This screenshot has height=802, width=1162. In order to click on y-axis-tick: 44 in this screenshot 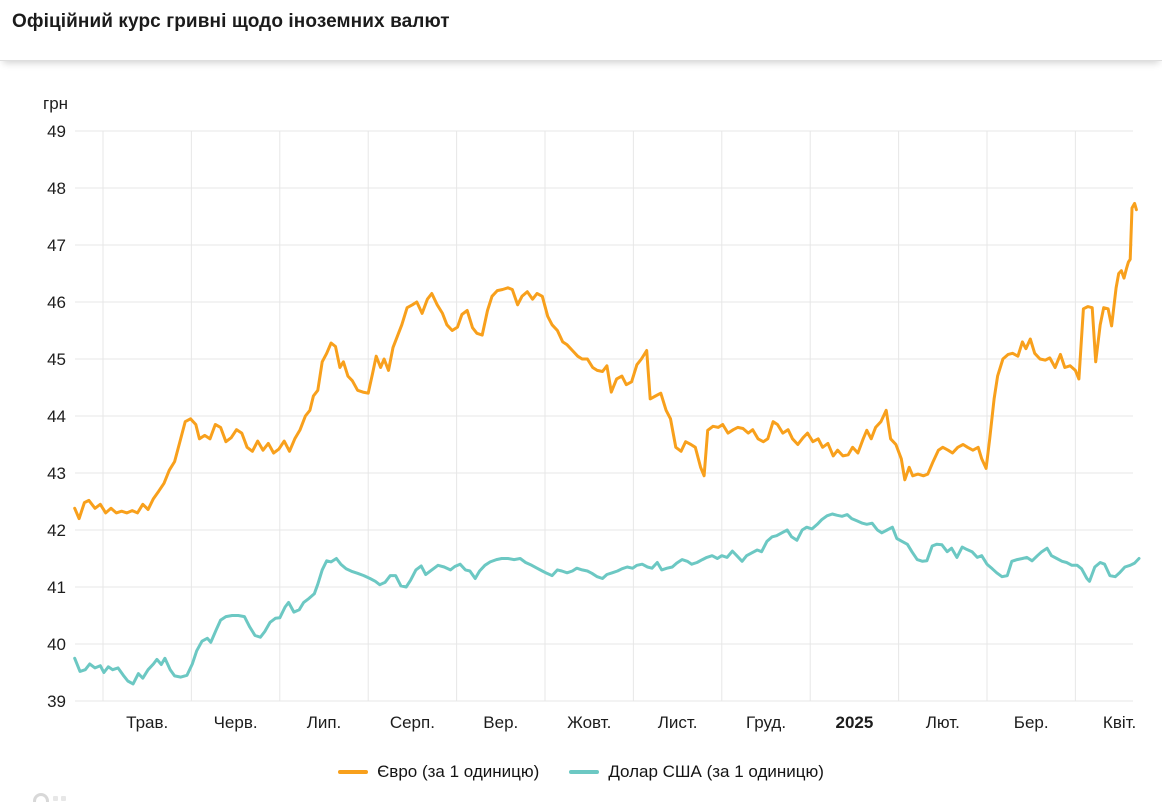, I will do `click(56, 416)`.